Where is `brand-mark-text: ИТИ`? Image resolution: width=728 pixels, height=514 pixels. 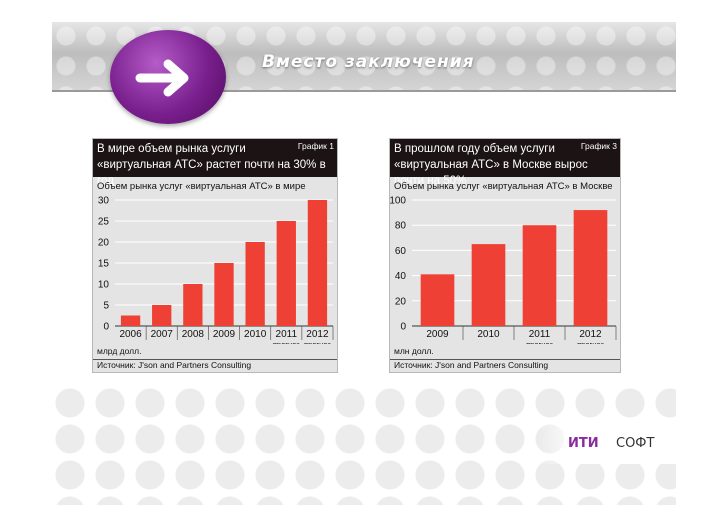 brand-mark-text: ИТИ is located at coordinates (583, 443).